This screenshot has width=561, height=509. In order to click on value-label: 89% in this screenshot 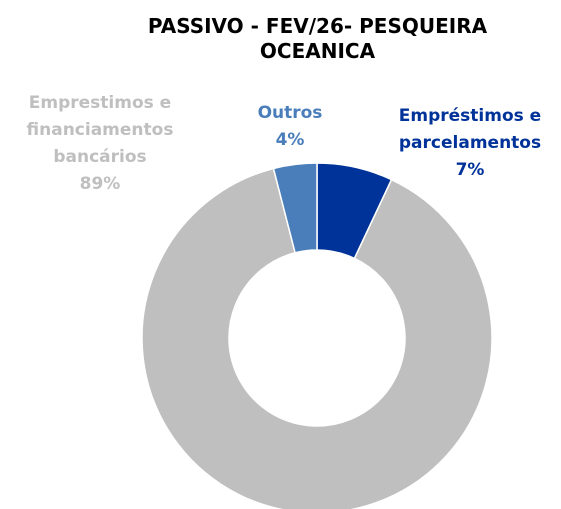, I will do `click(100, 184)`.